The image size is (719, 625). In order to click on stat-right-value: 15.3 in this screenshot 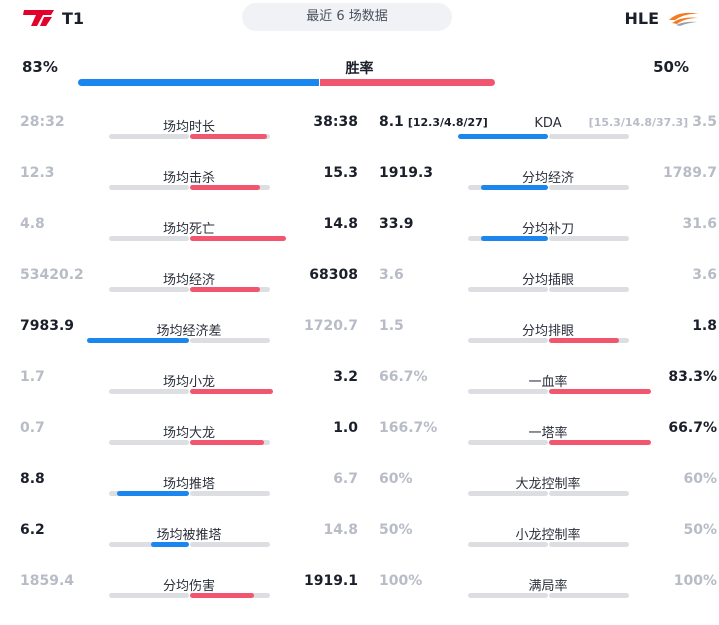, I will do `click(340, 173)`.